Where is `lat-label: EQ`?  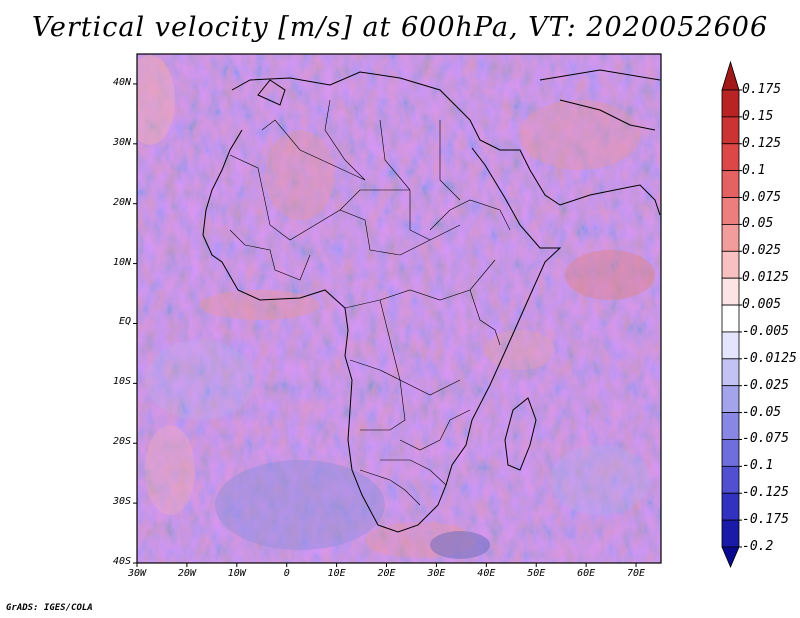 lat-label: EQ is located at coordinates (124, 322).